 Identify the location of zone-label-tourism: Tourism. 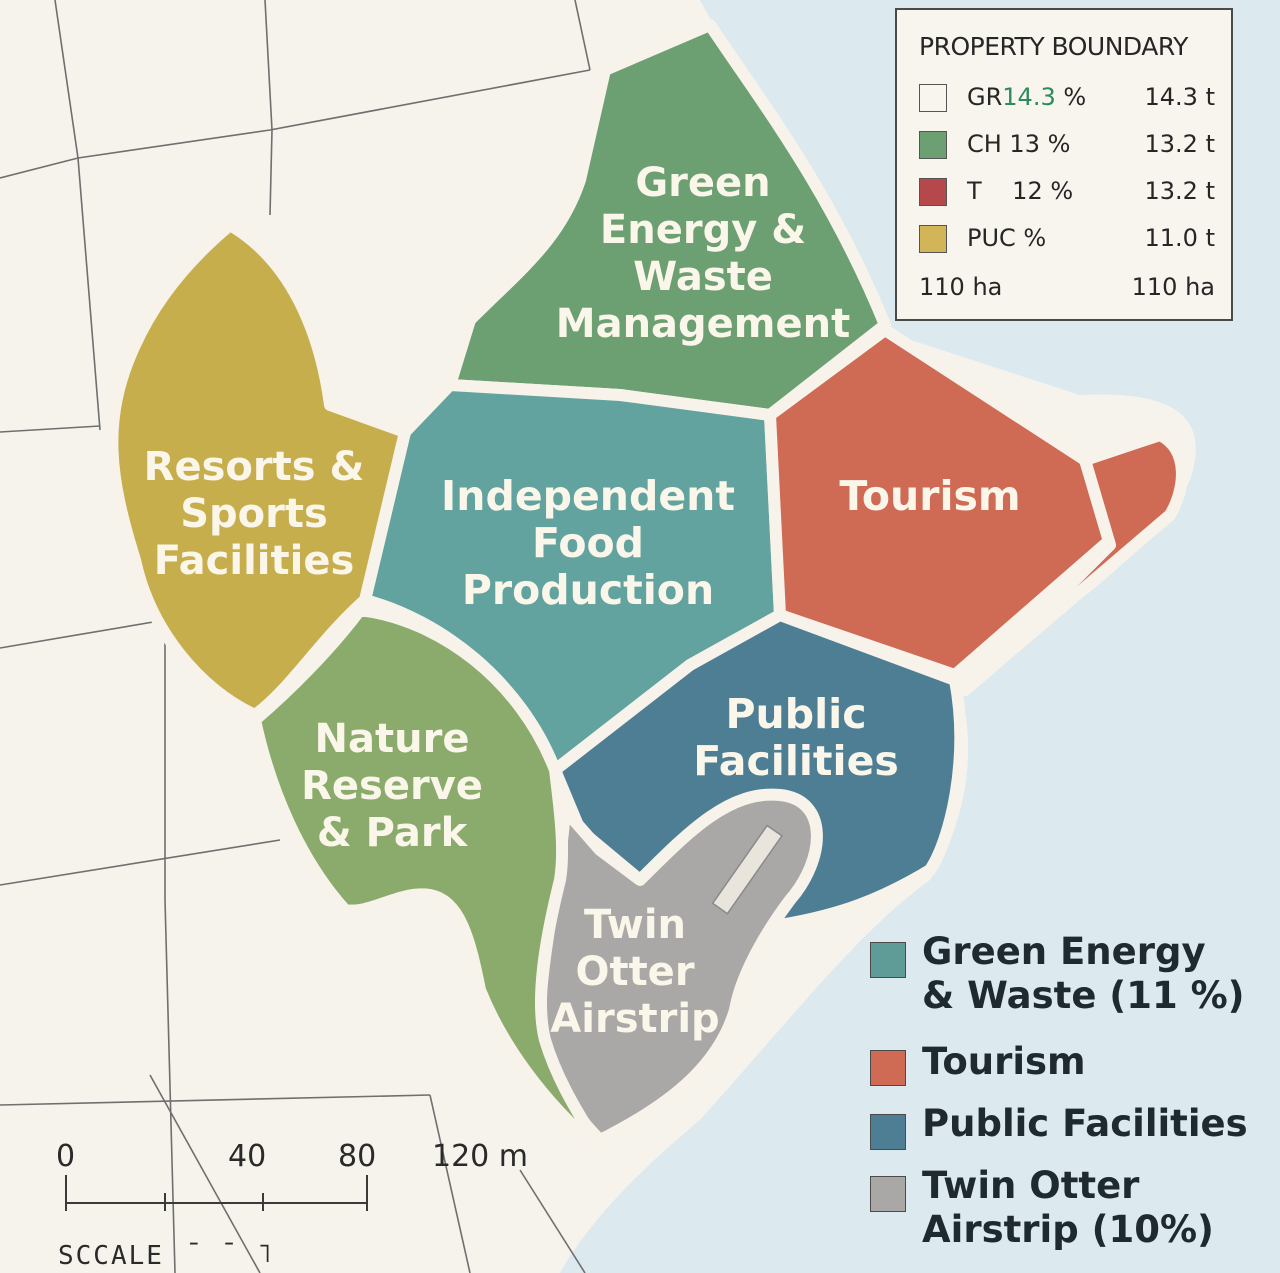
(929, 496).